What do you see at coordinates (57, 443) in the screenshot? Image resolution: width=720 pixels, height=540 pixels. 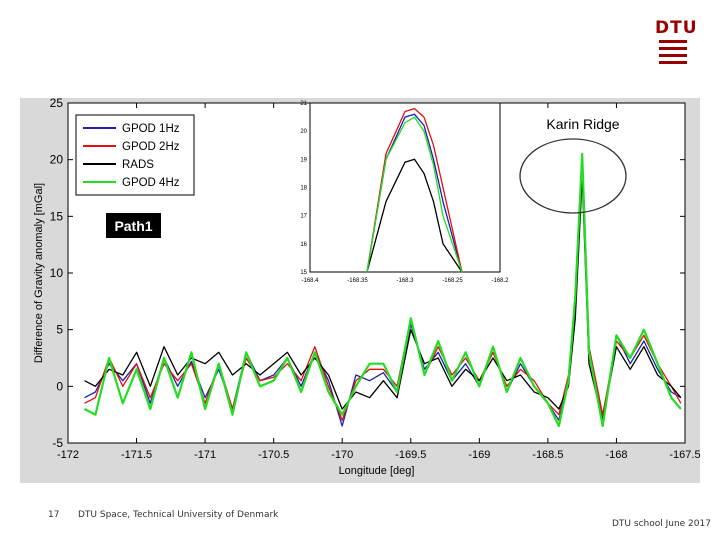 I see `y-tick-label: -5` at bounding box center [57, 443].